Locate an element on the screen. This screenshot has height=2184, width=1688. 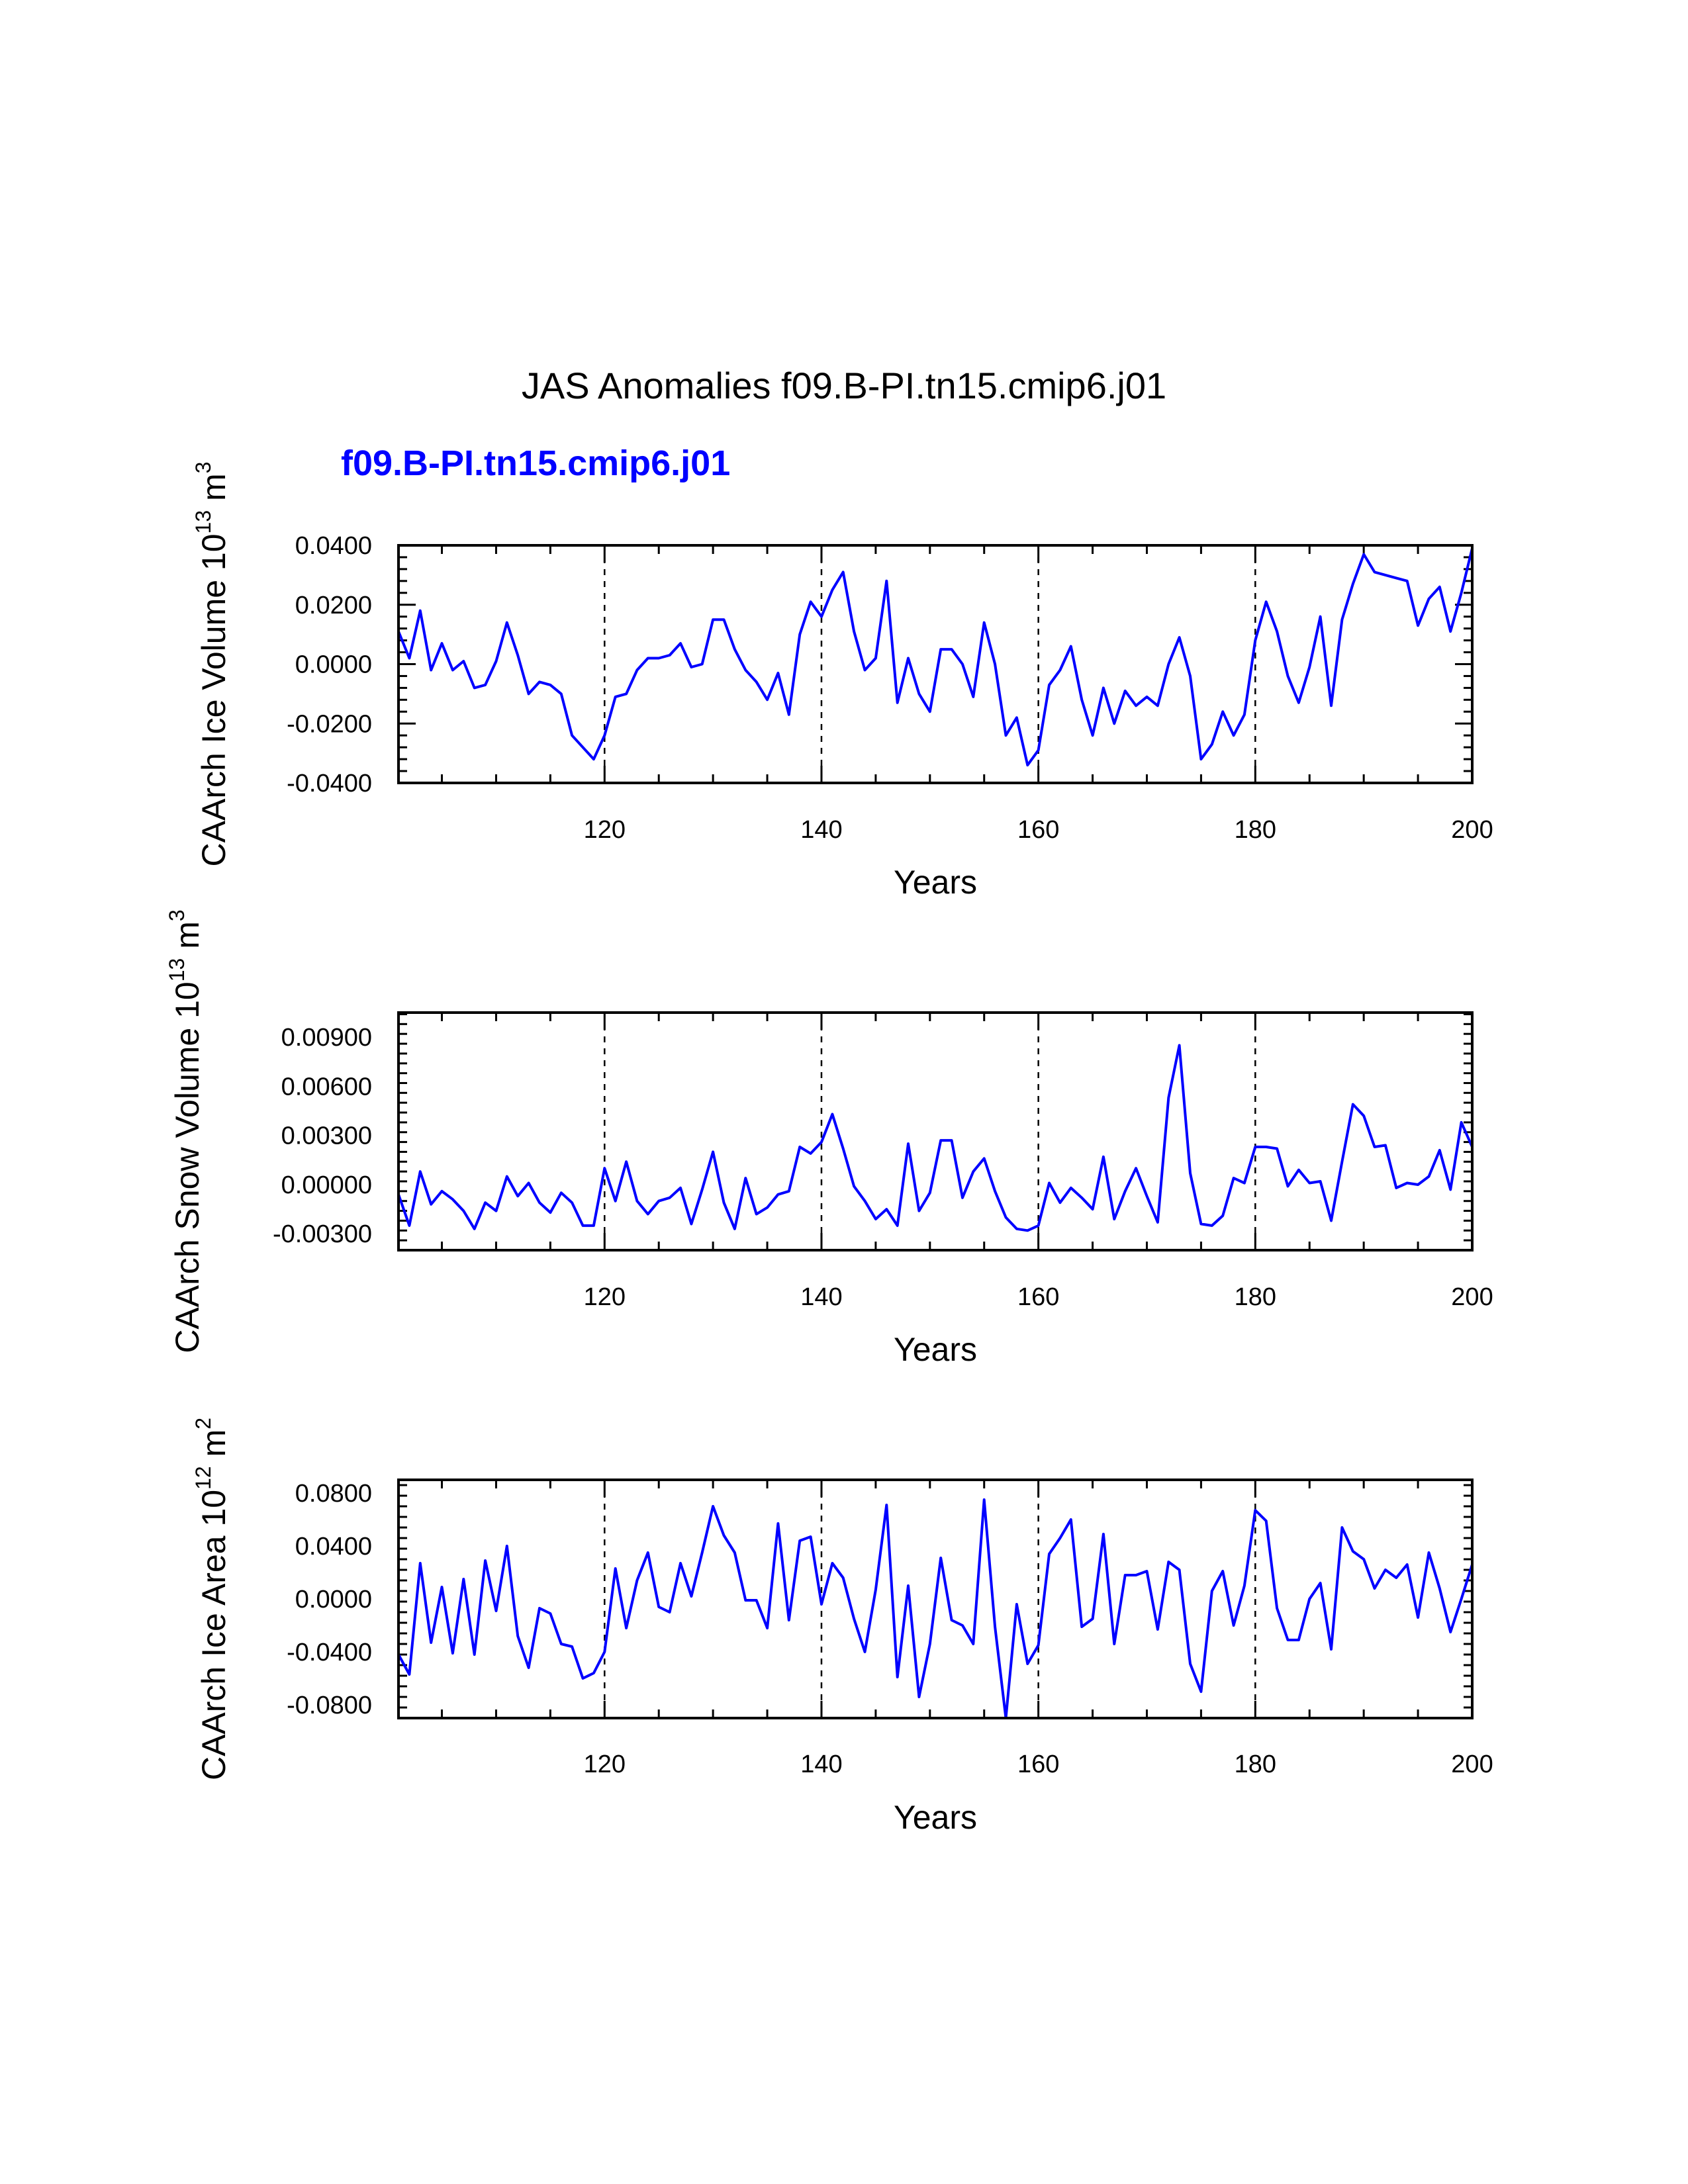
y-tick-label: 0.0200 is located at coordinates (333, 605).